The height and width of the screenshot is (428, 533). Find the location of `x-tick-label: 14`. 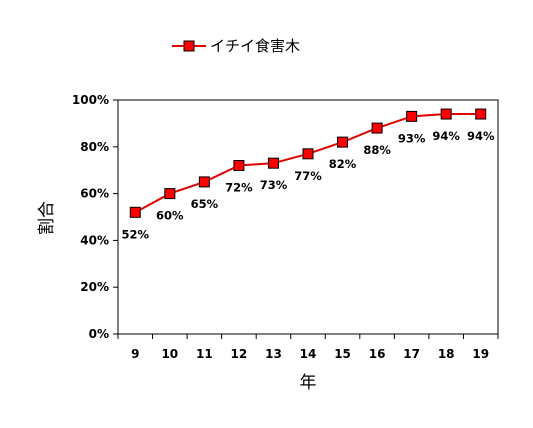

x-tick-label: 14 is located at coordinates (308, 354).